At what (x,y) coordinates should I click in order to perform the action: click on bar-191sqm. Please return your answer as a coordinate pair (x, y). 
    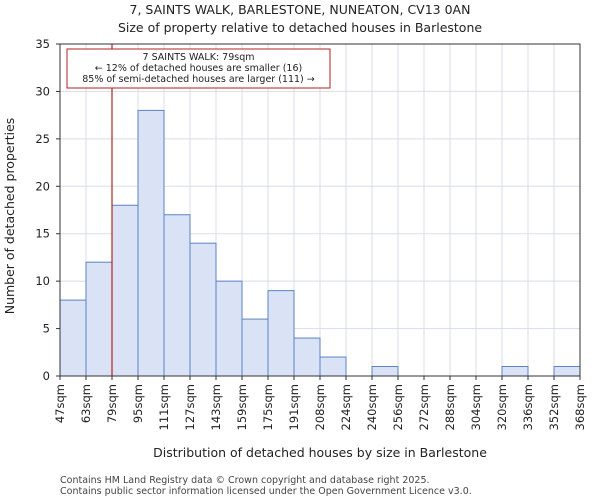
    Looking at the image, I should click on (307, 357).